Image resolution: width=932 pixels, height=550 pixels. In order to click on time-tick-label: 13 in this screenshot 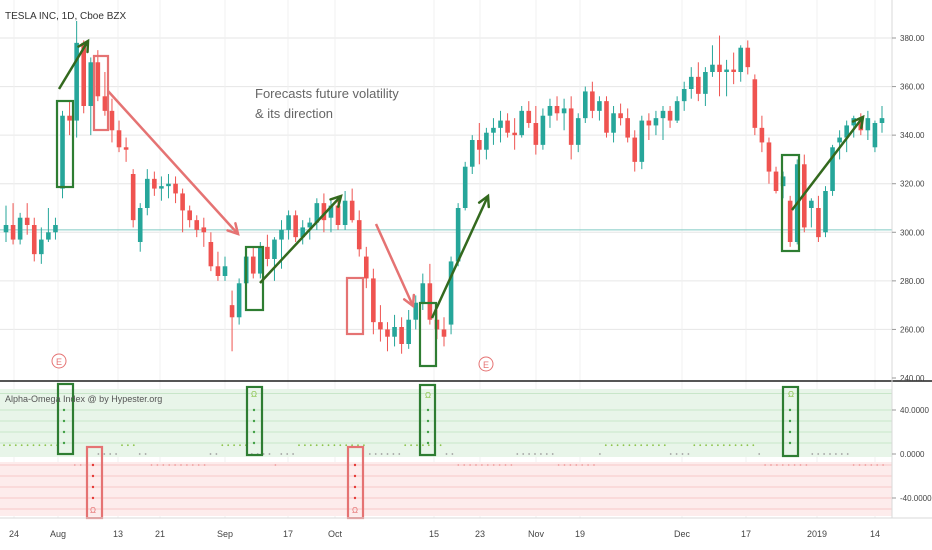, I will do `click(118, 534)`.